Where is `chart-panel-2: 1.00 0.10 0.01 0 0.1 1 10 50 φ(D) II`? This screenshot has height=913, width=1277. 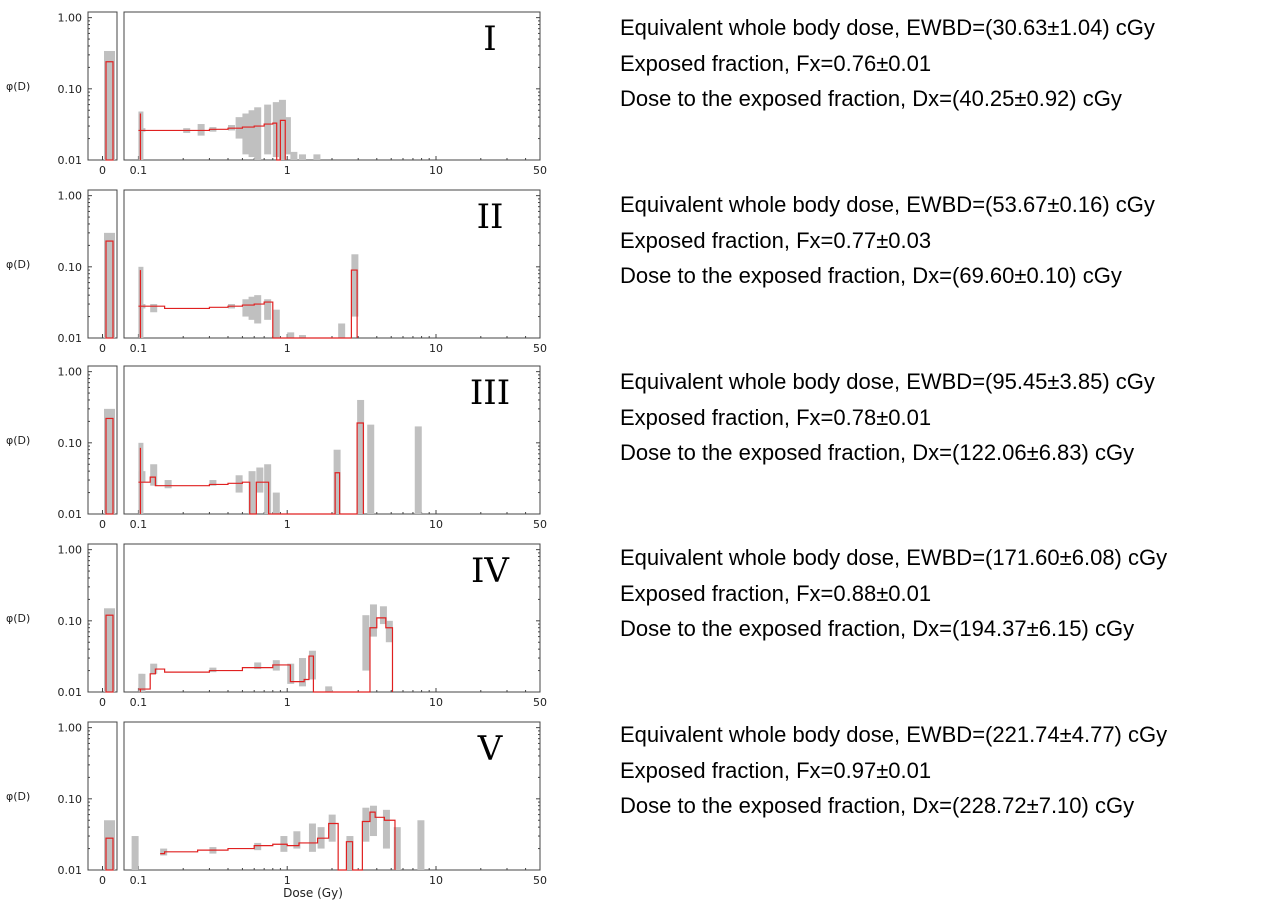 chart-panel-2: 1.00 0.10 0.01 0 0.1 1 10 50 φ(D) II is located at coordinates (280, 276).